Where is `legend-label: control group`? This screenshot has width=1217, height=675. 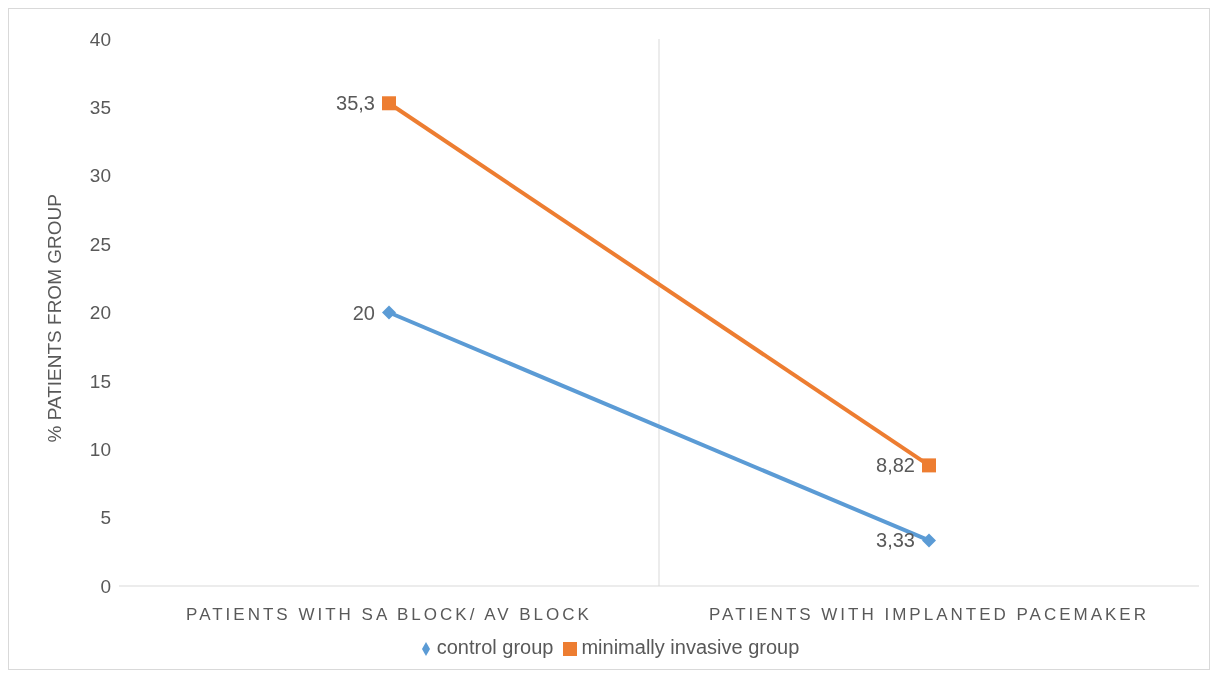
legend-label: control group is located at coordinates (495, 647).